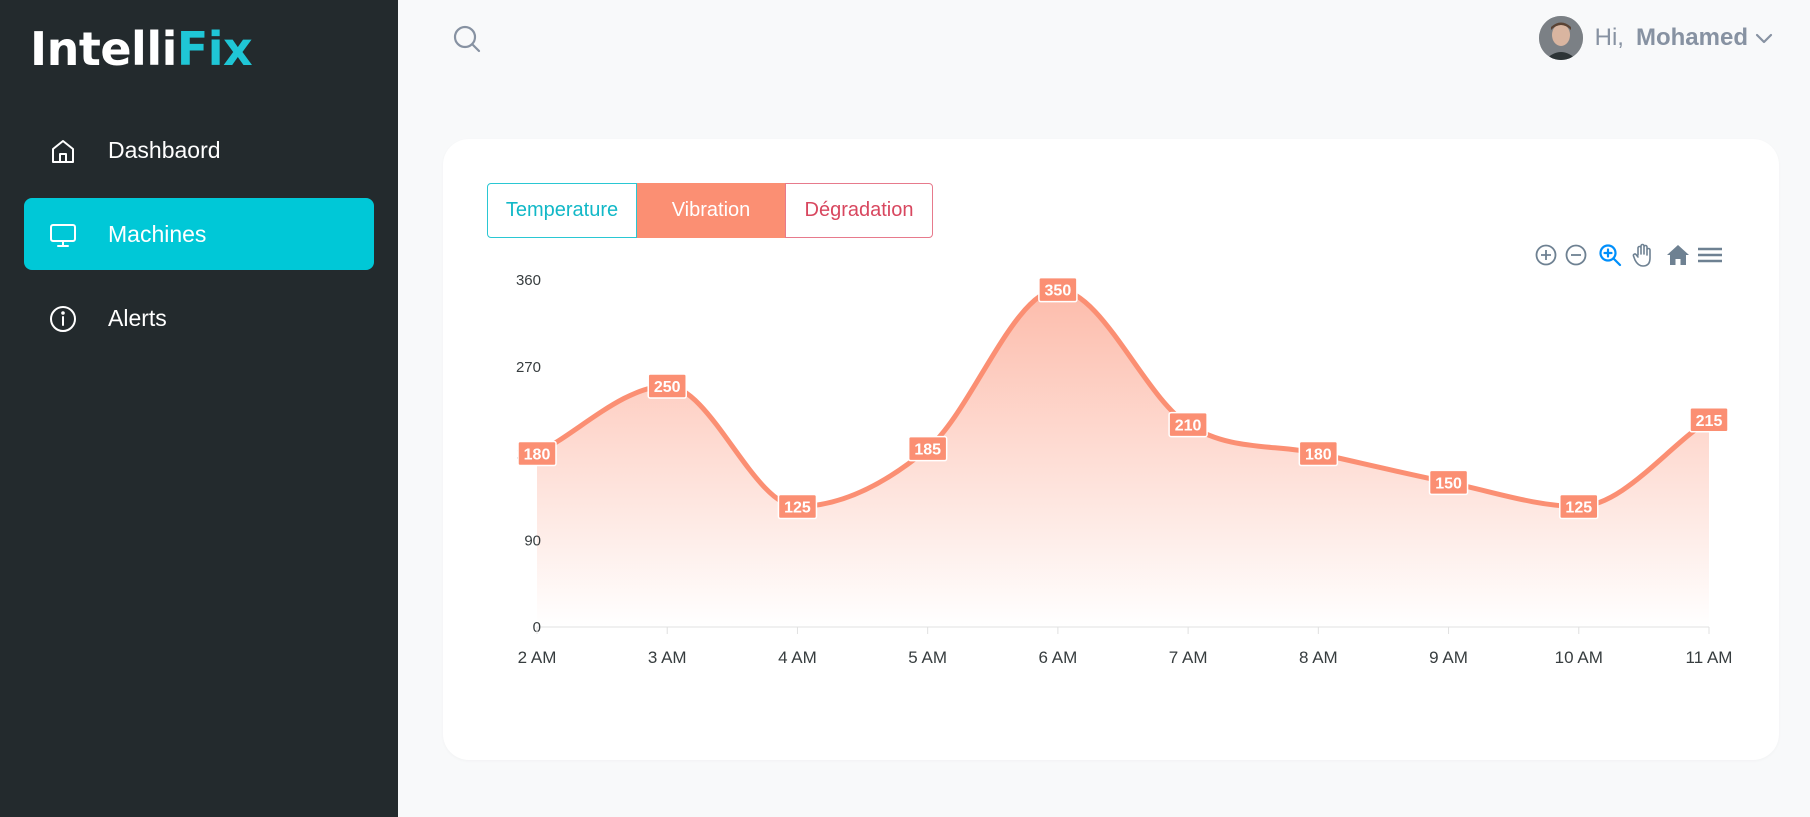 This screenshot has height=817, width=1810. I want to click on avatar-image, so click(1560, 38).